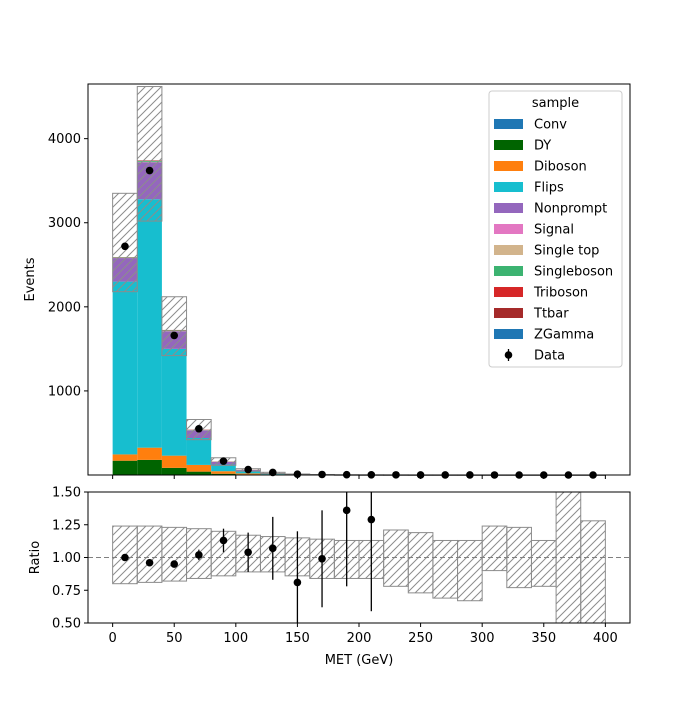 The image size is (700, 705). Describe the element at coordinates (35, 557) in the screenshot. I see `ratio-y-axis-label: Ratio` at that location.